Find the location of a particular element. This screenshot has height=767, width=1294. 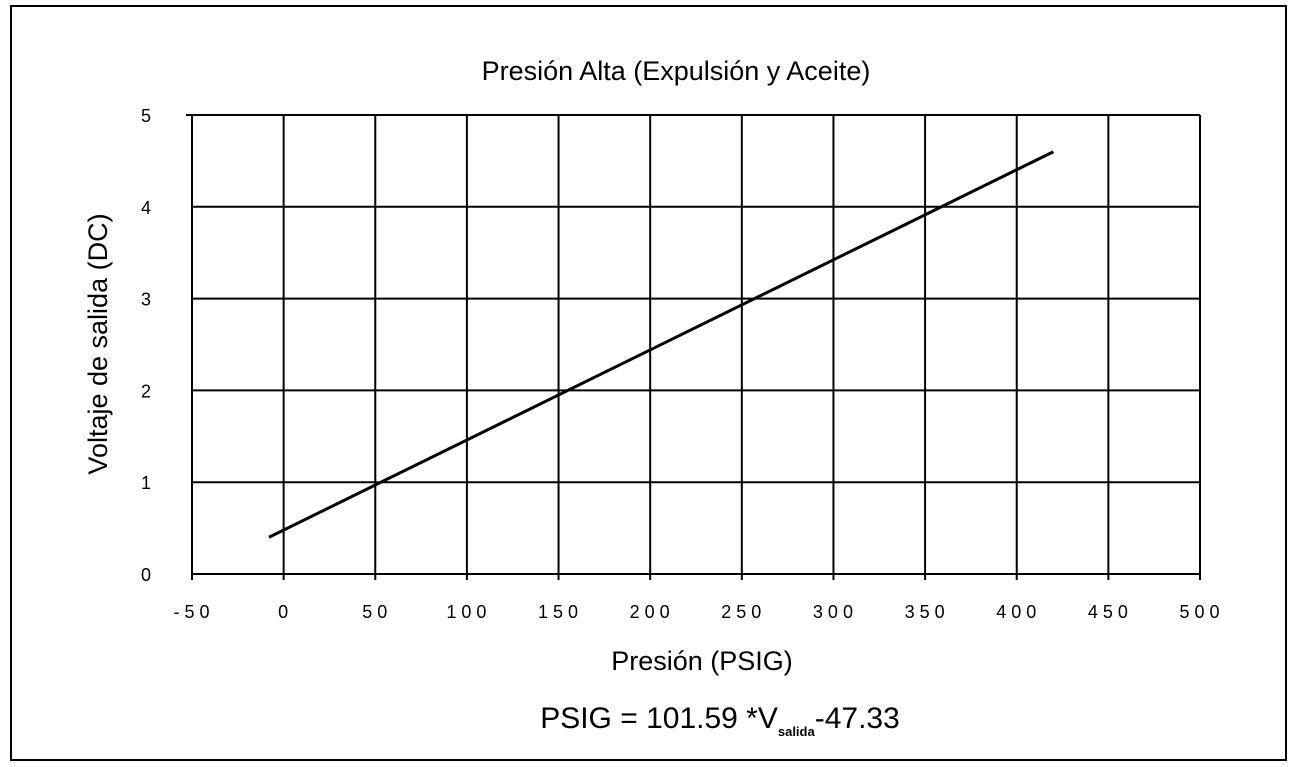

x-tick-label: -50 is located at coordinates (193, 612).